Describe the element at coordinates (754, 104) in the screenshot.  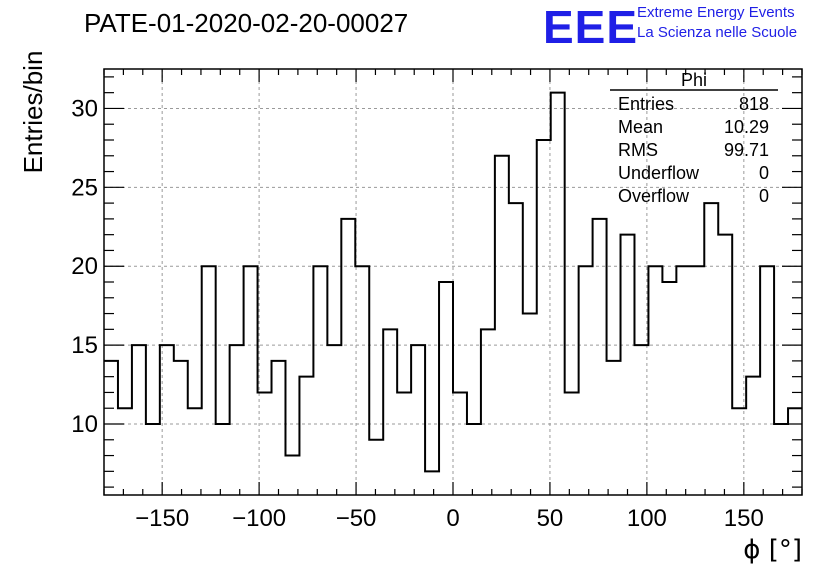
I see `stats-value-entries: 818` at that location.